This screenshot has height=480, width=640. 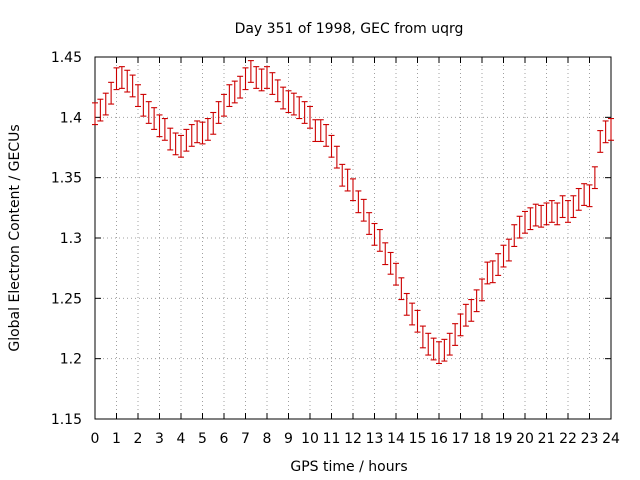 I want to click on y-axis-label: Global Electron Content / GECUs, so click(x=15, y=237).